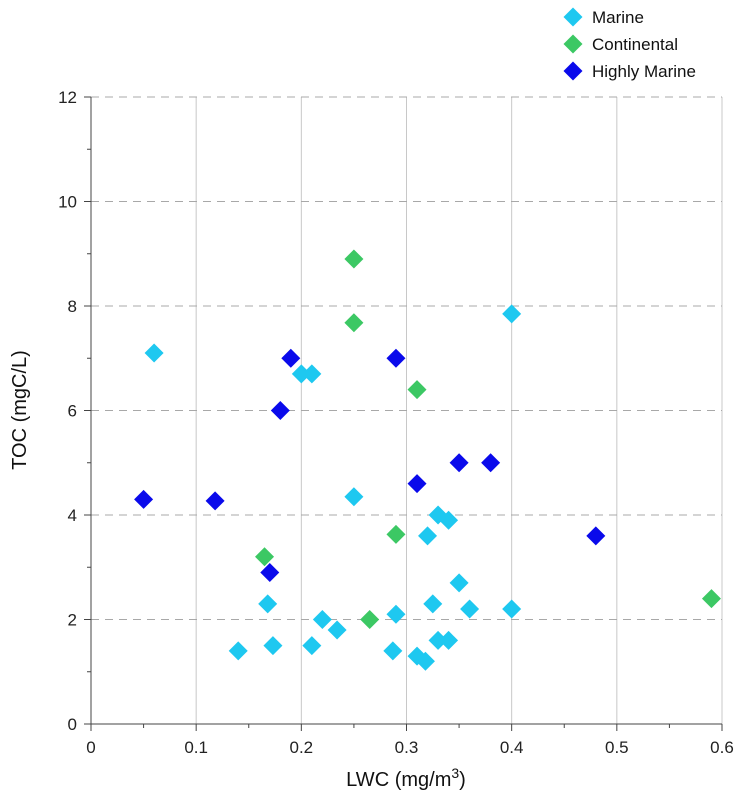 The height and width of the screenshot is (807, 741). Describe the element at coordinates (573, 17) in the screenshot. I see `legend-marker-marine` at that location.